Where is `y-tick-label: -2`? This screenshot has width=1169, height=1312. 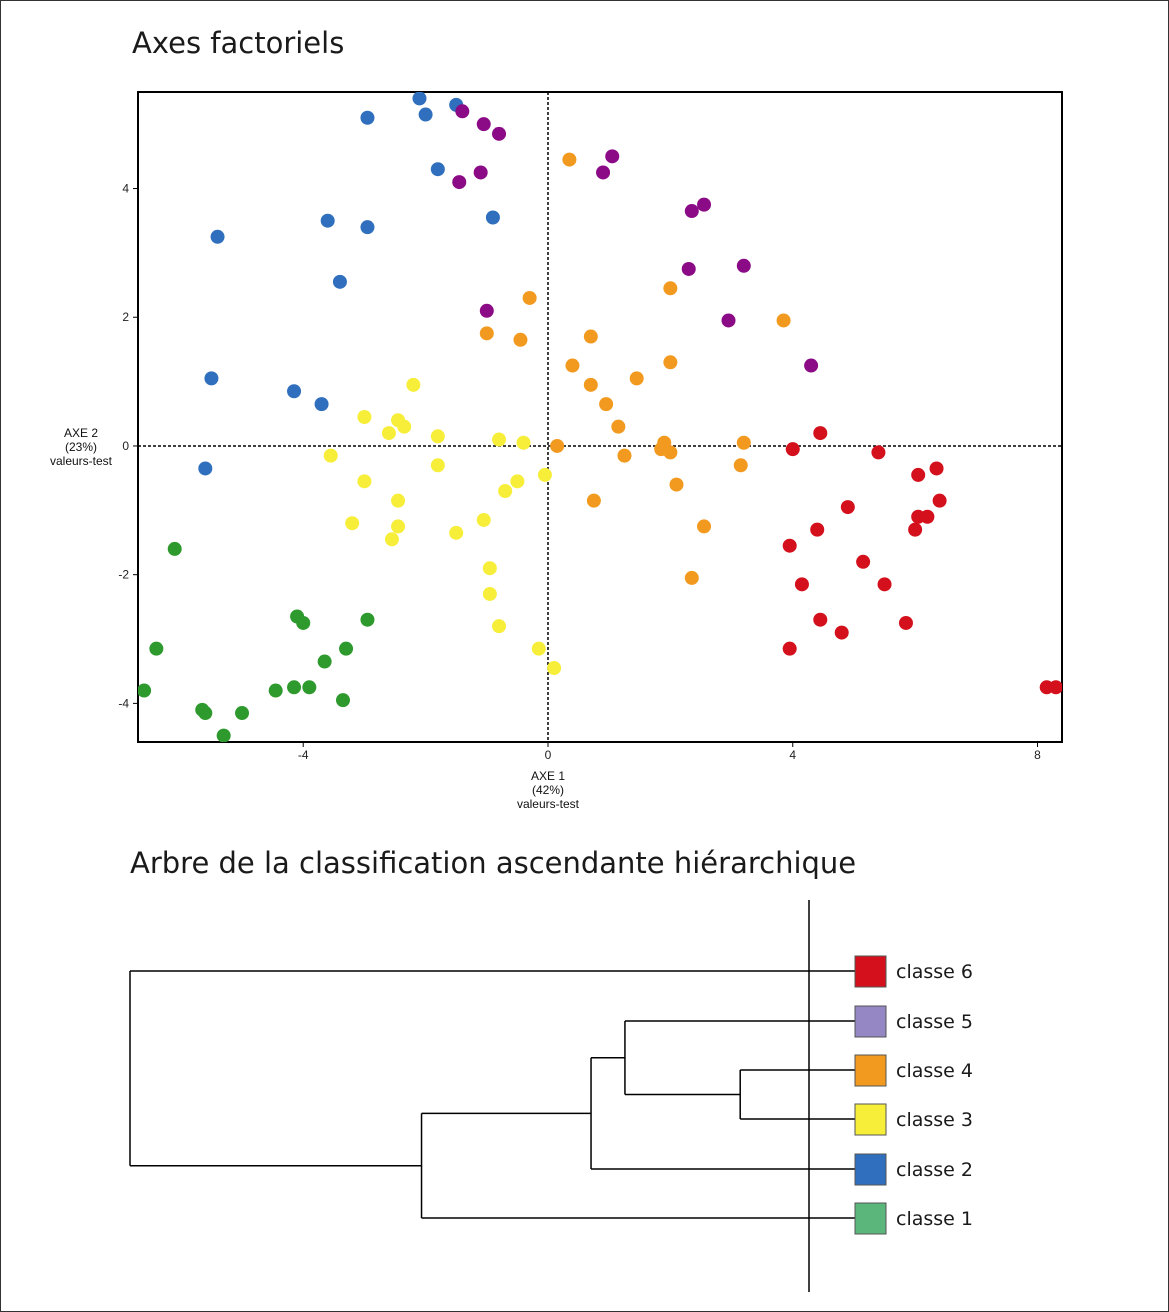
y-tick-label: -2 is located at coordinates (123, 575).